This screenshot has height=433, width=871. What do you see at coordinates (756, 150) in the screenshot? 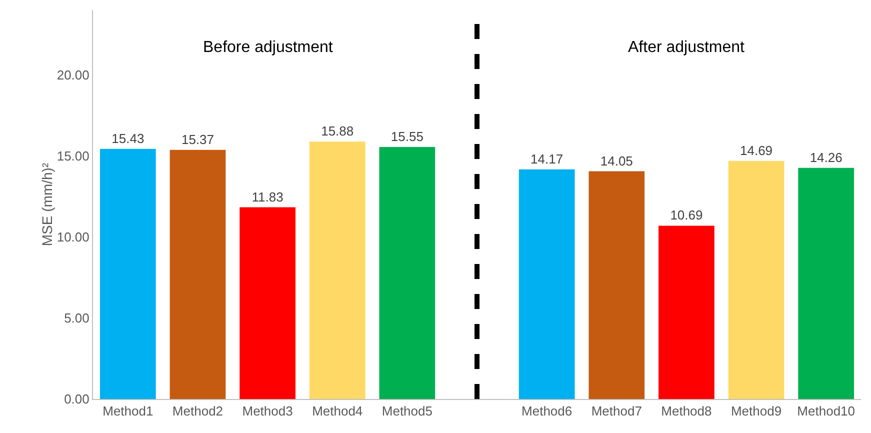
I see `data-label: 14.69` at bounding box center [756, 150].